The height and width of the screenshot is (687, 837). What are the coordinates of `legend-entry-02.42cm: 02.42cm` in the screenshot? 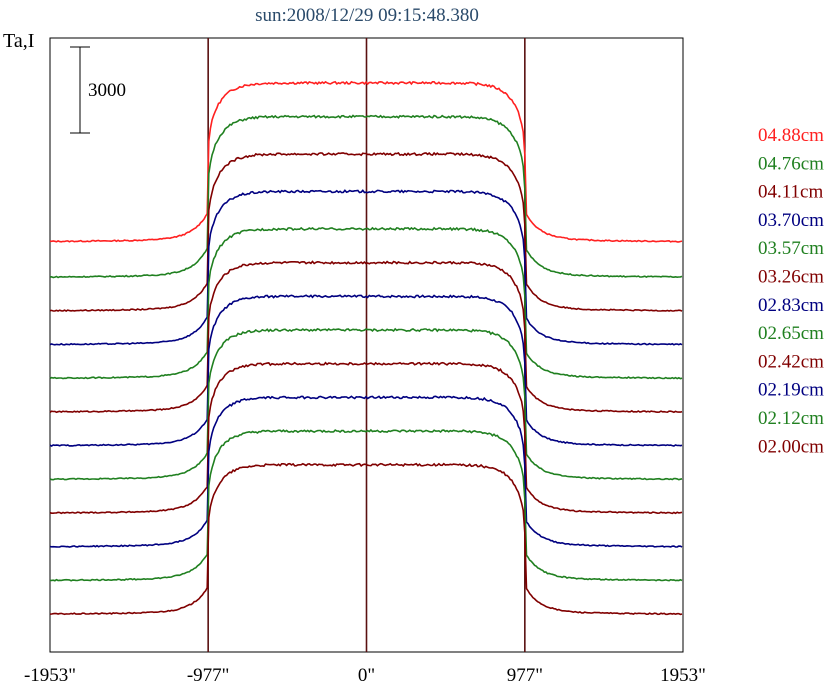 It's located at (791, 361).